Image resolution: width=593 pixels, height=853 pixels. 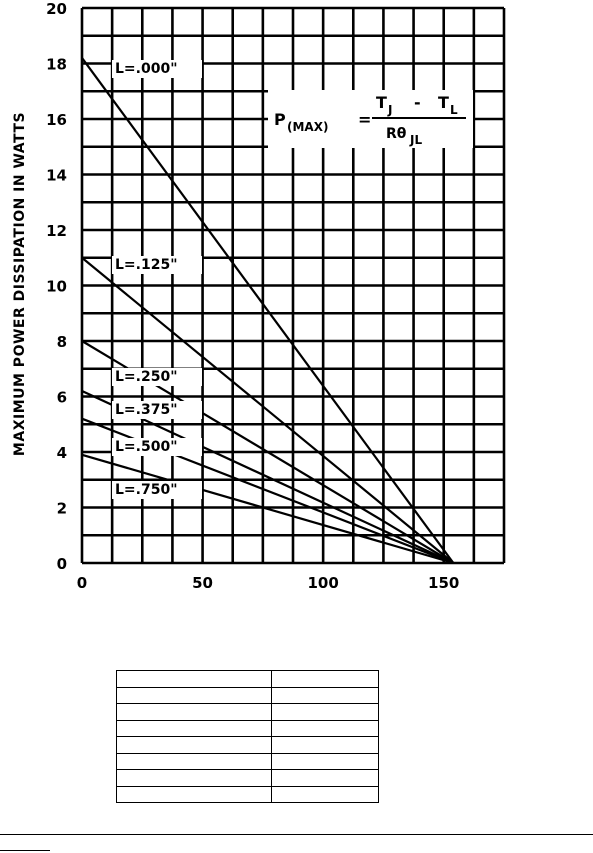 What do you see at coordinates (56, 176) in the screenshot?
I see `y-tick-label: 14` at bounding box center [56, 176].